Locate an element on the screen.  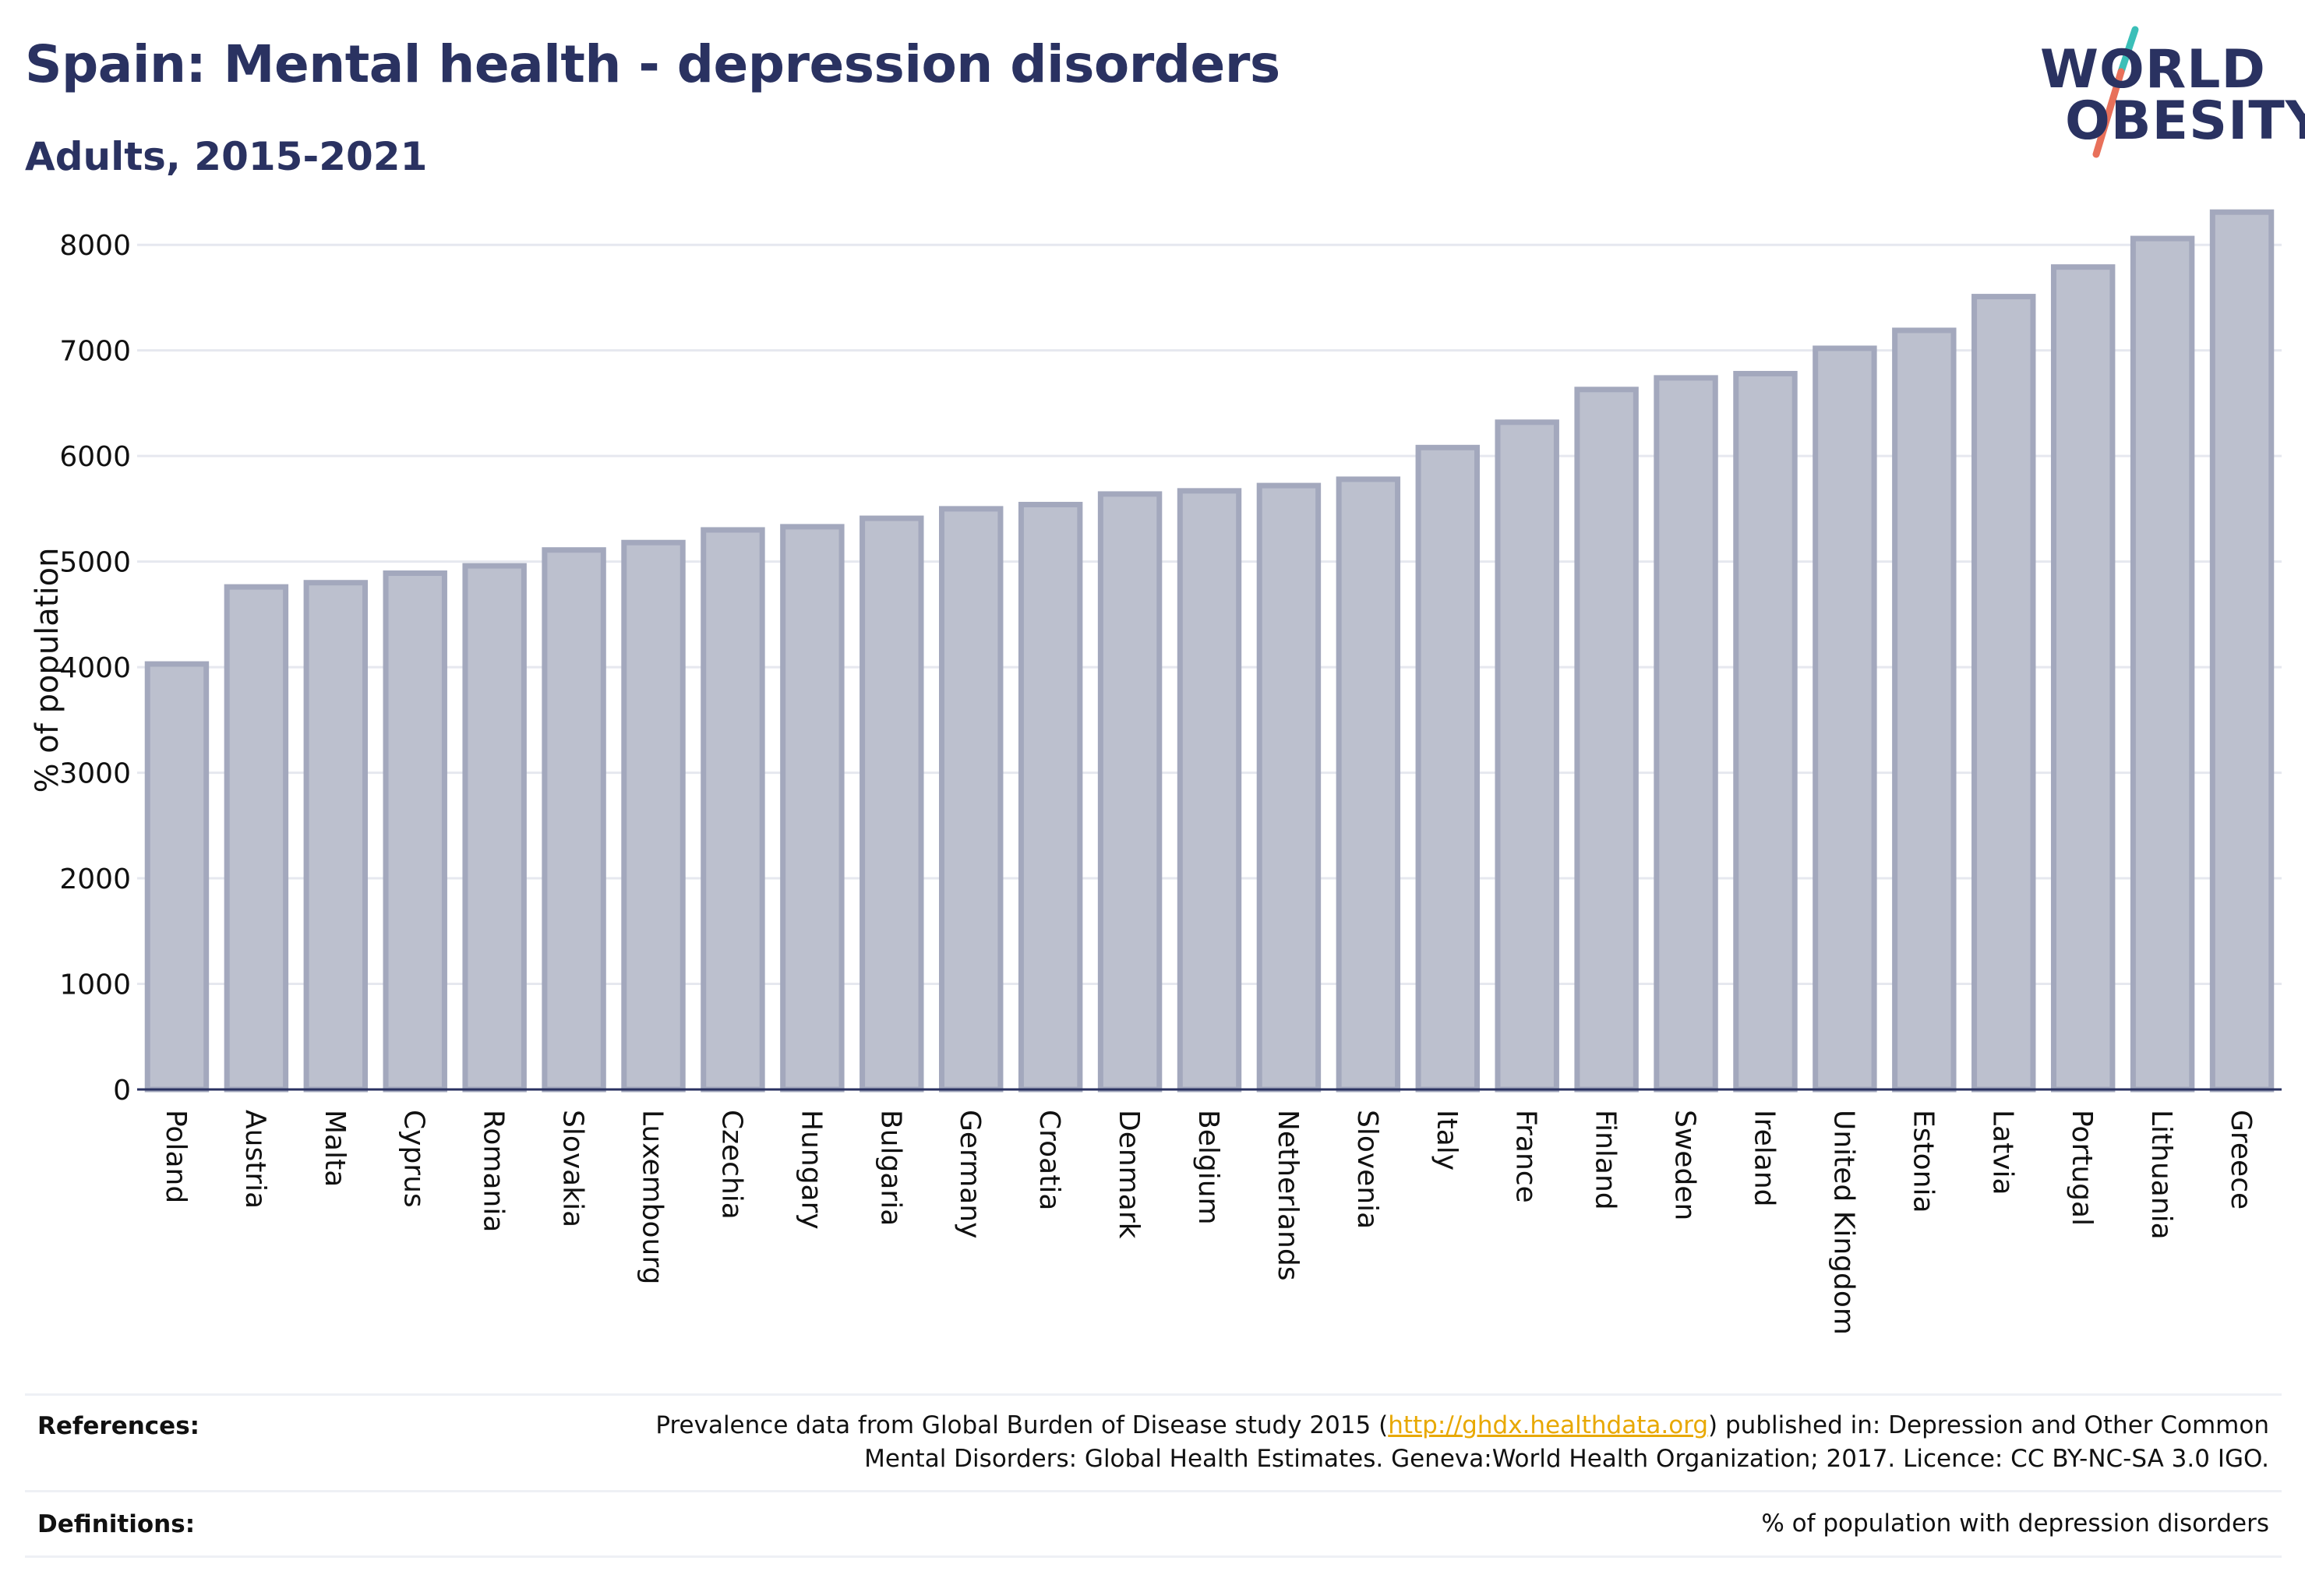
bar-austria is located at coordinates (256, 838).